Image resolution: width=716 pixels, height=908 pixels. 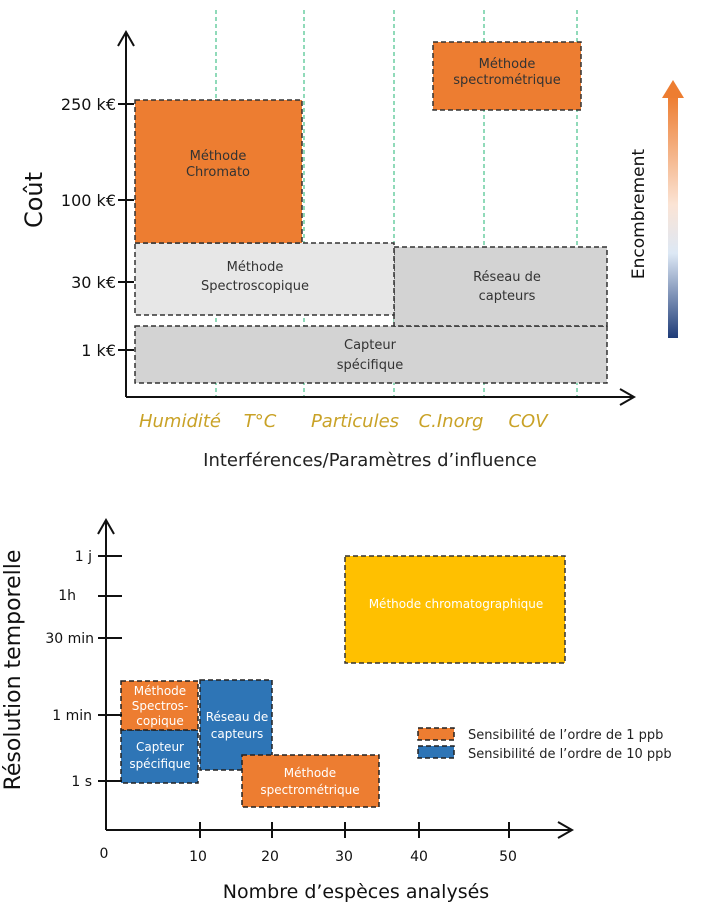 What do you see at coordinates (528, 421) in the screenshot?
I see `top-xcat-cov: COV` at bounding box center [528, 421].